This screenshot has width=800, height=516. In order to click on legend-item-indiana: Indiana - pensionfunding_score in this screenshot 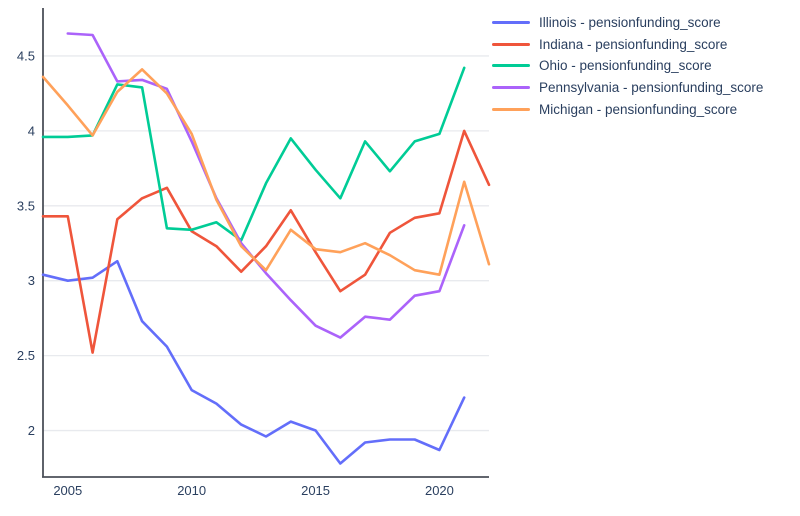, I will do `click(627, 45)`.